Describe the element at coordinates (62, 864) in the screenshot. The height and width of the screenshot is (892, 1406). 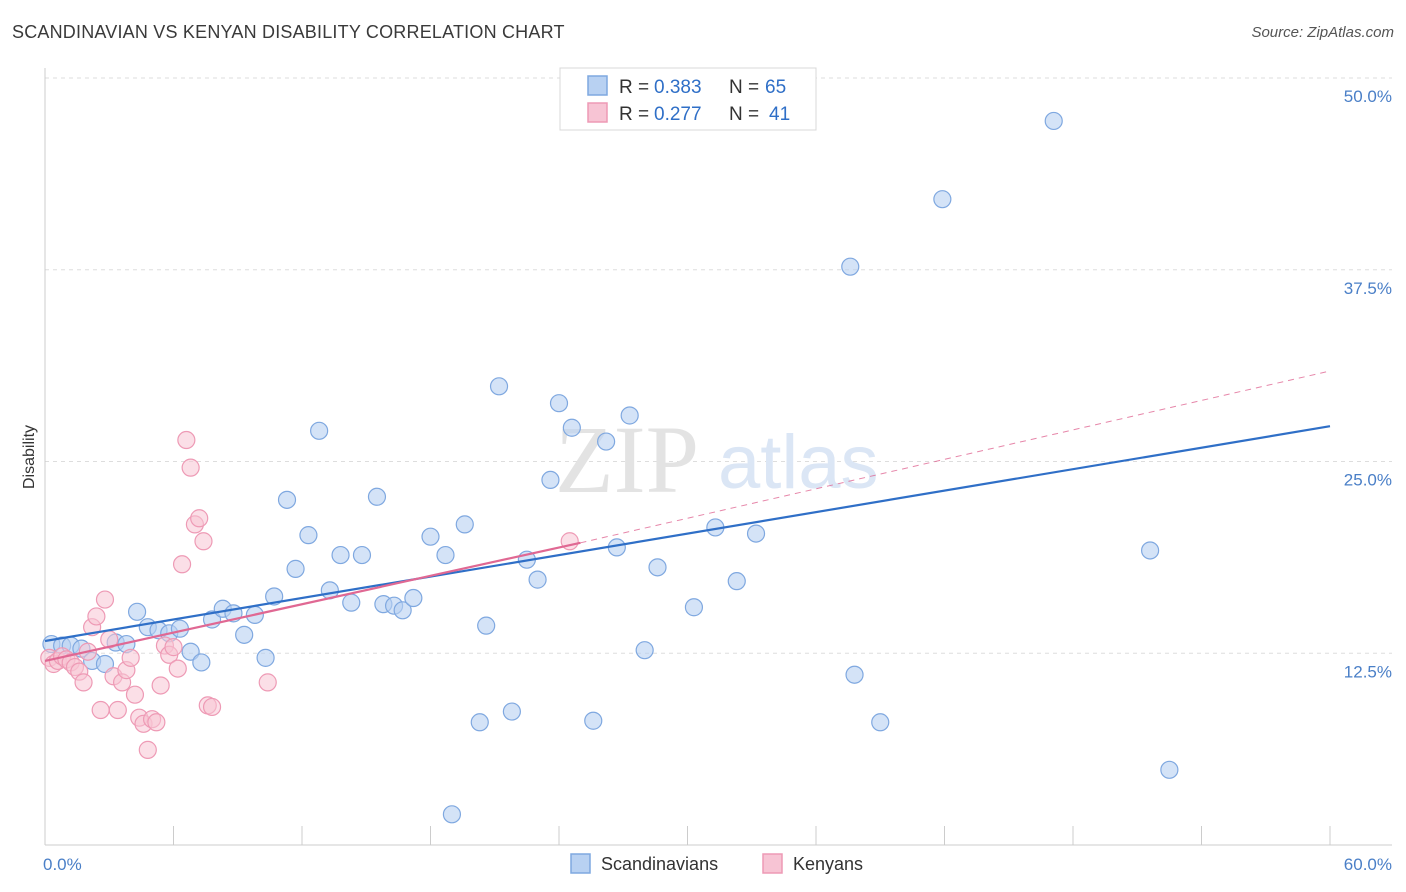
I see `x-tick-label-0: 0.0%` at that location.